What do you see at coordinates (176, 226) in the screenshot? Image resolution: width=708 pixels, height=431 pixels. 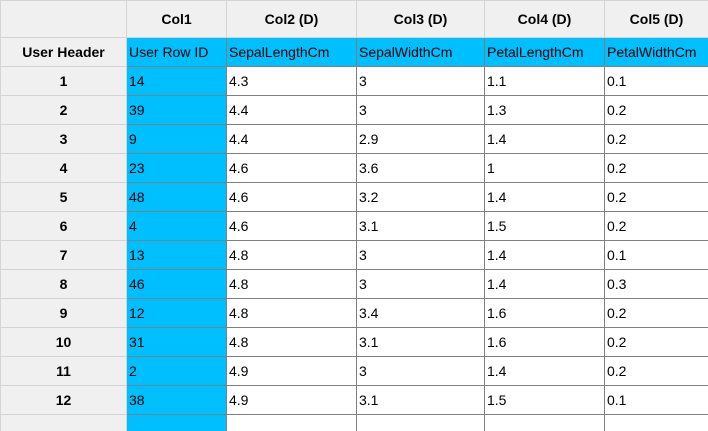 I see `cell-user-row-id: 4` at bounding box center [176, 226].